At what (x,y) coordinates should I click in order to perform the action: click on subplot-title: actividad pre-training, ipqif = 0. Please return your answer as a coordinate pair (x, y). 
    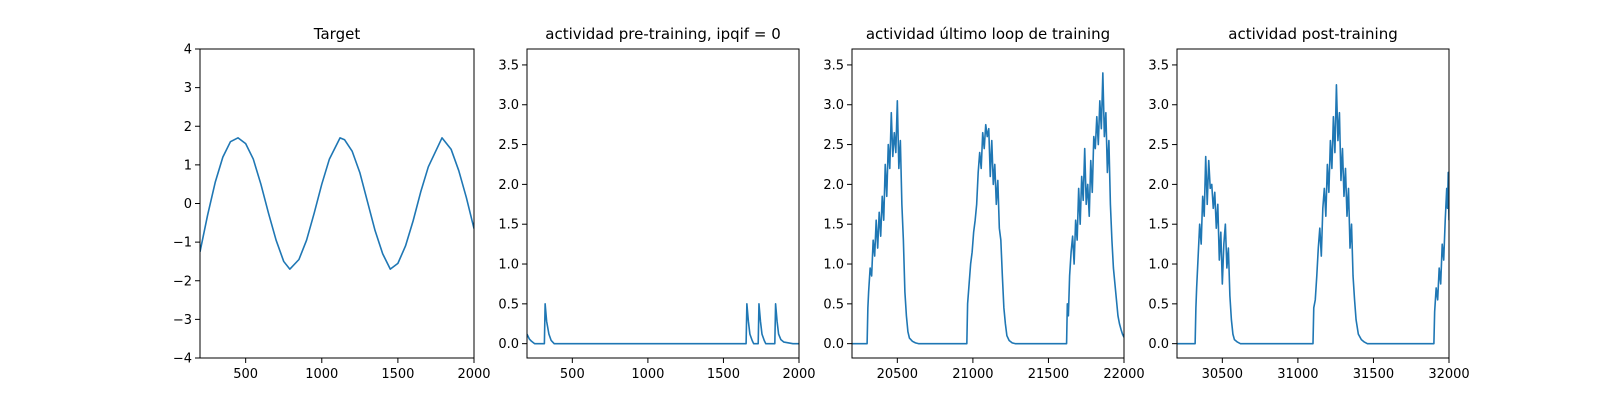
    Looking at the image, I should click on (663, 34).